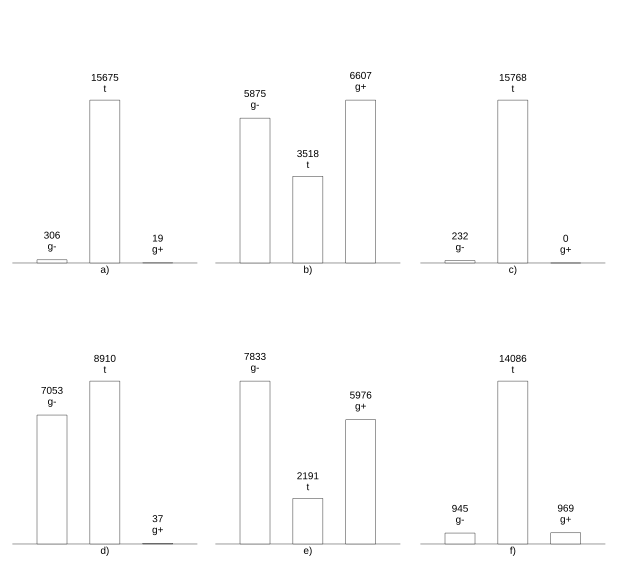 The image size is (634, 572). What do you see at coordinates (513, 77) in the screenshot?
I see `data-label: 15768` at bounding box center [513, 77].